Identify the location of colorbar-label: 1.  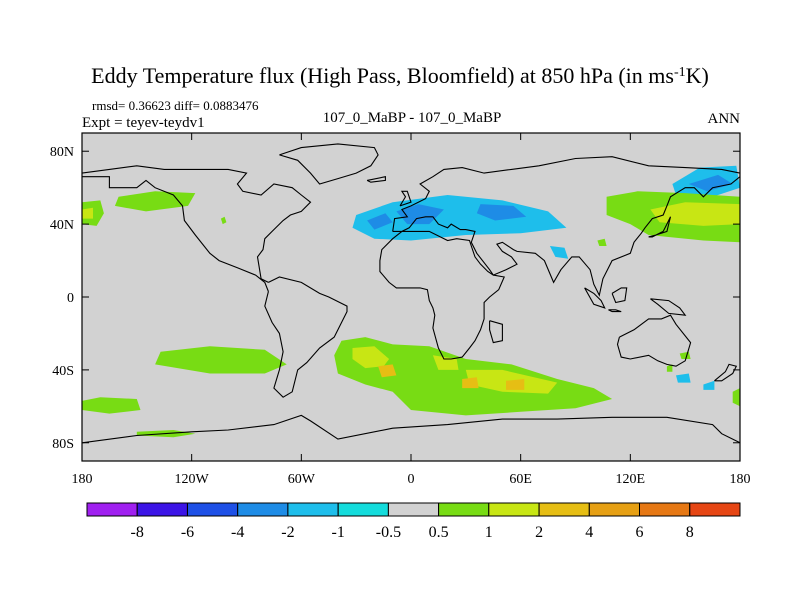
(489, 532).